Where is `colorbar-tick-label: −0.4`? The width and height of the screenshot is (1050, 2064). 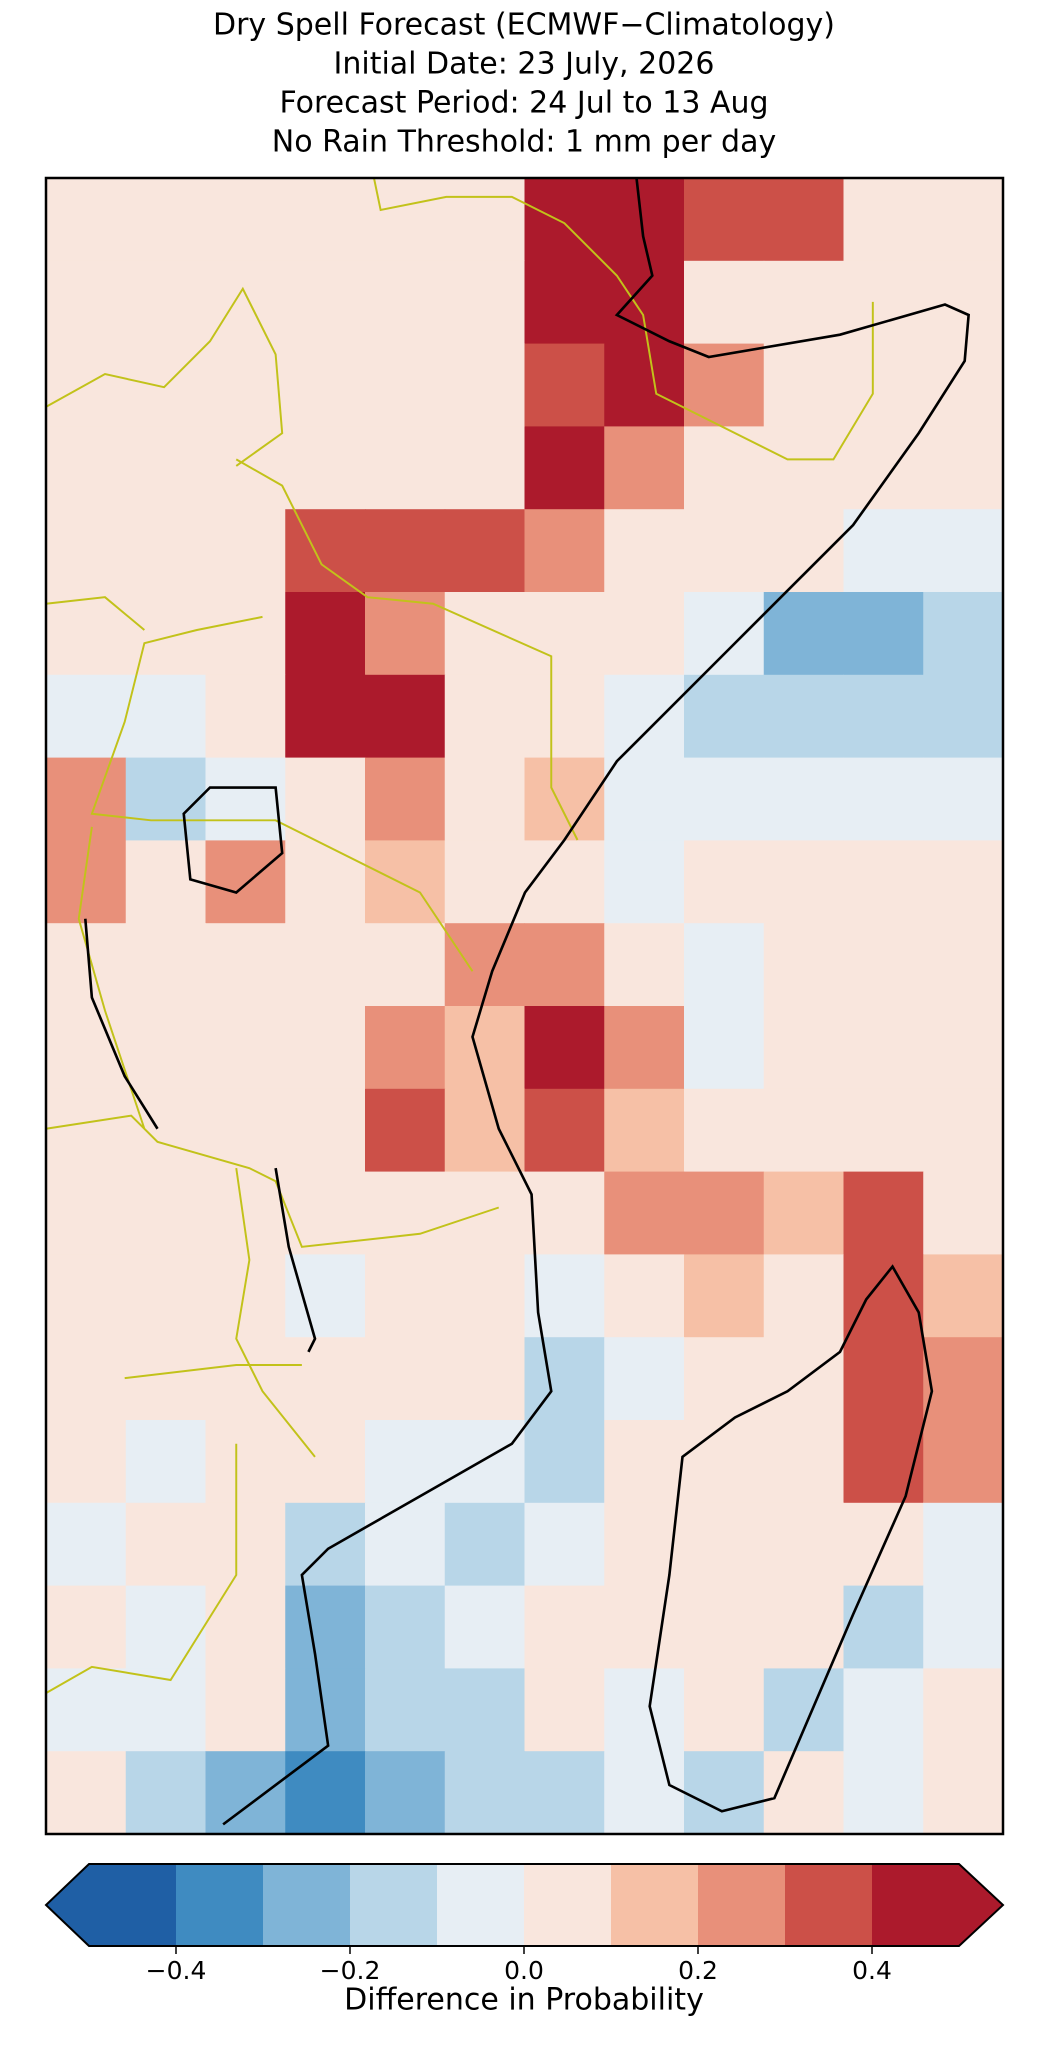
colorbar-tick-label: −0.4 is located at coordinates (176, 1970).